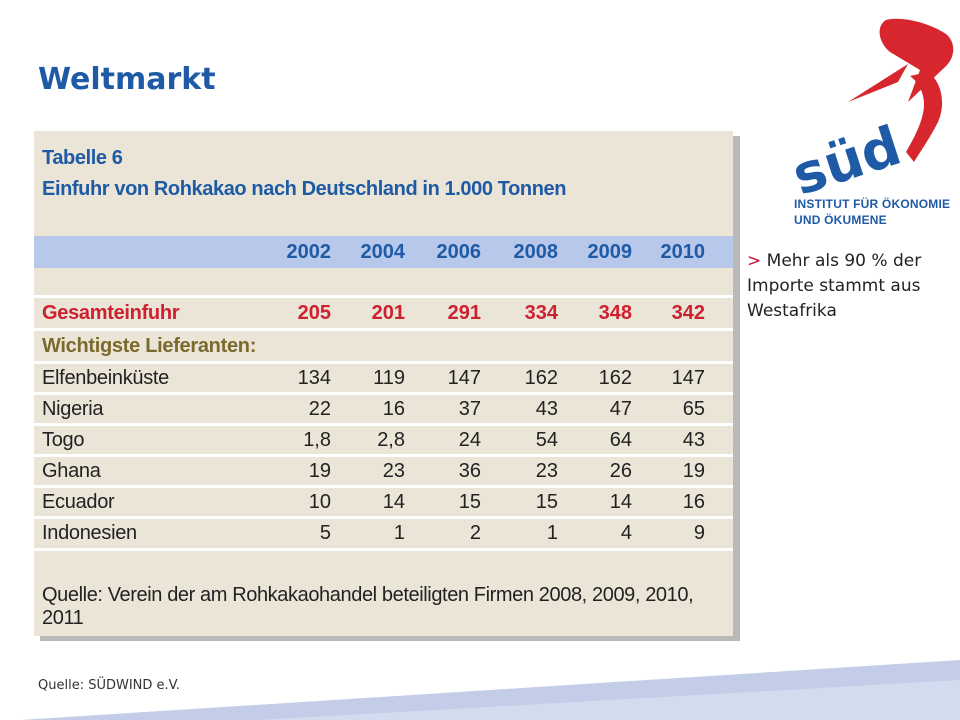 This screenshot has height=720, width=960. What do you see at coordinates (536, 252) in the screenshot?
I see `year-header: 2008` at bounding box center [536, 252].